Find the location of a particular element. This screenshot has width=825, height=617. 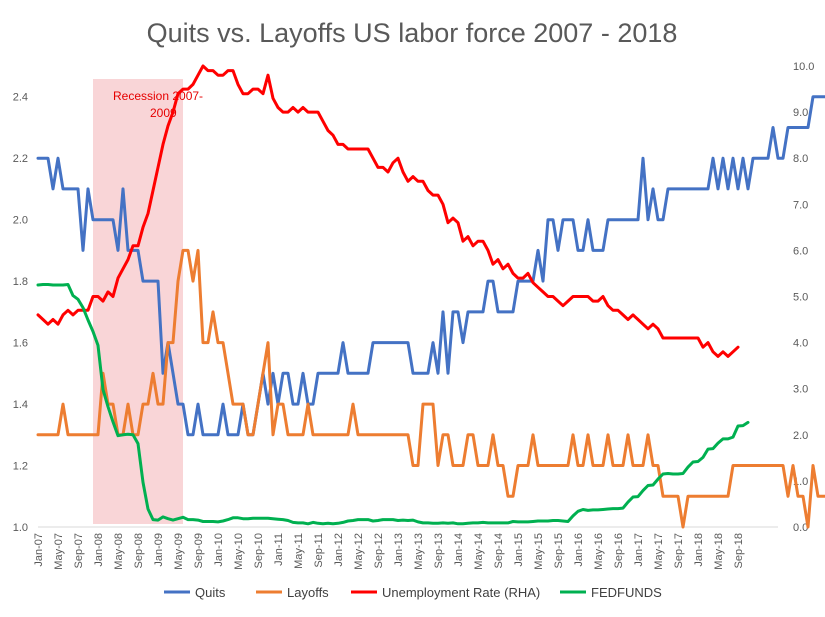

x-tick-label: Sep-16 is located at coordinates (619, 550).